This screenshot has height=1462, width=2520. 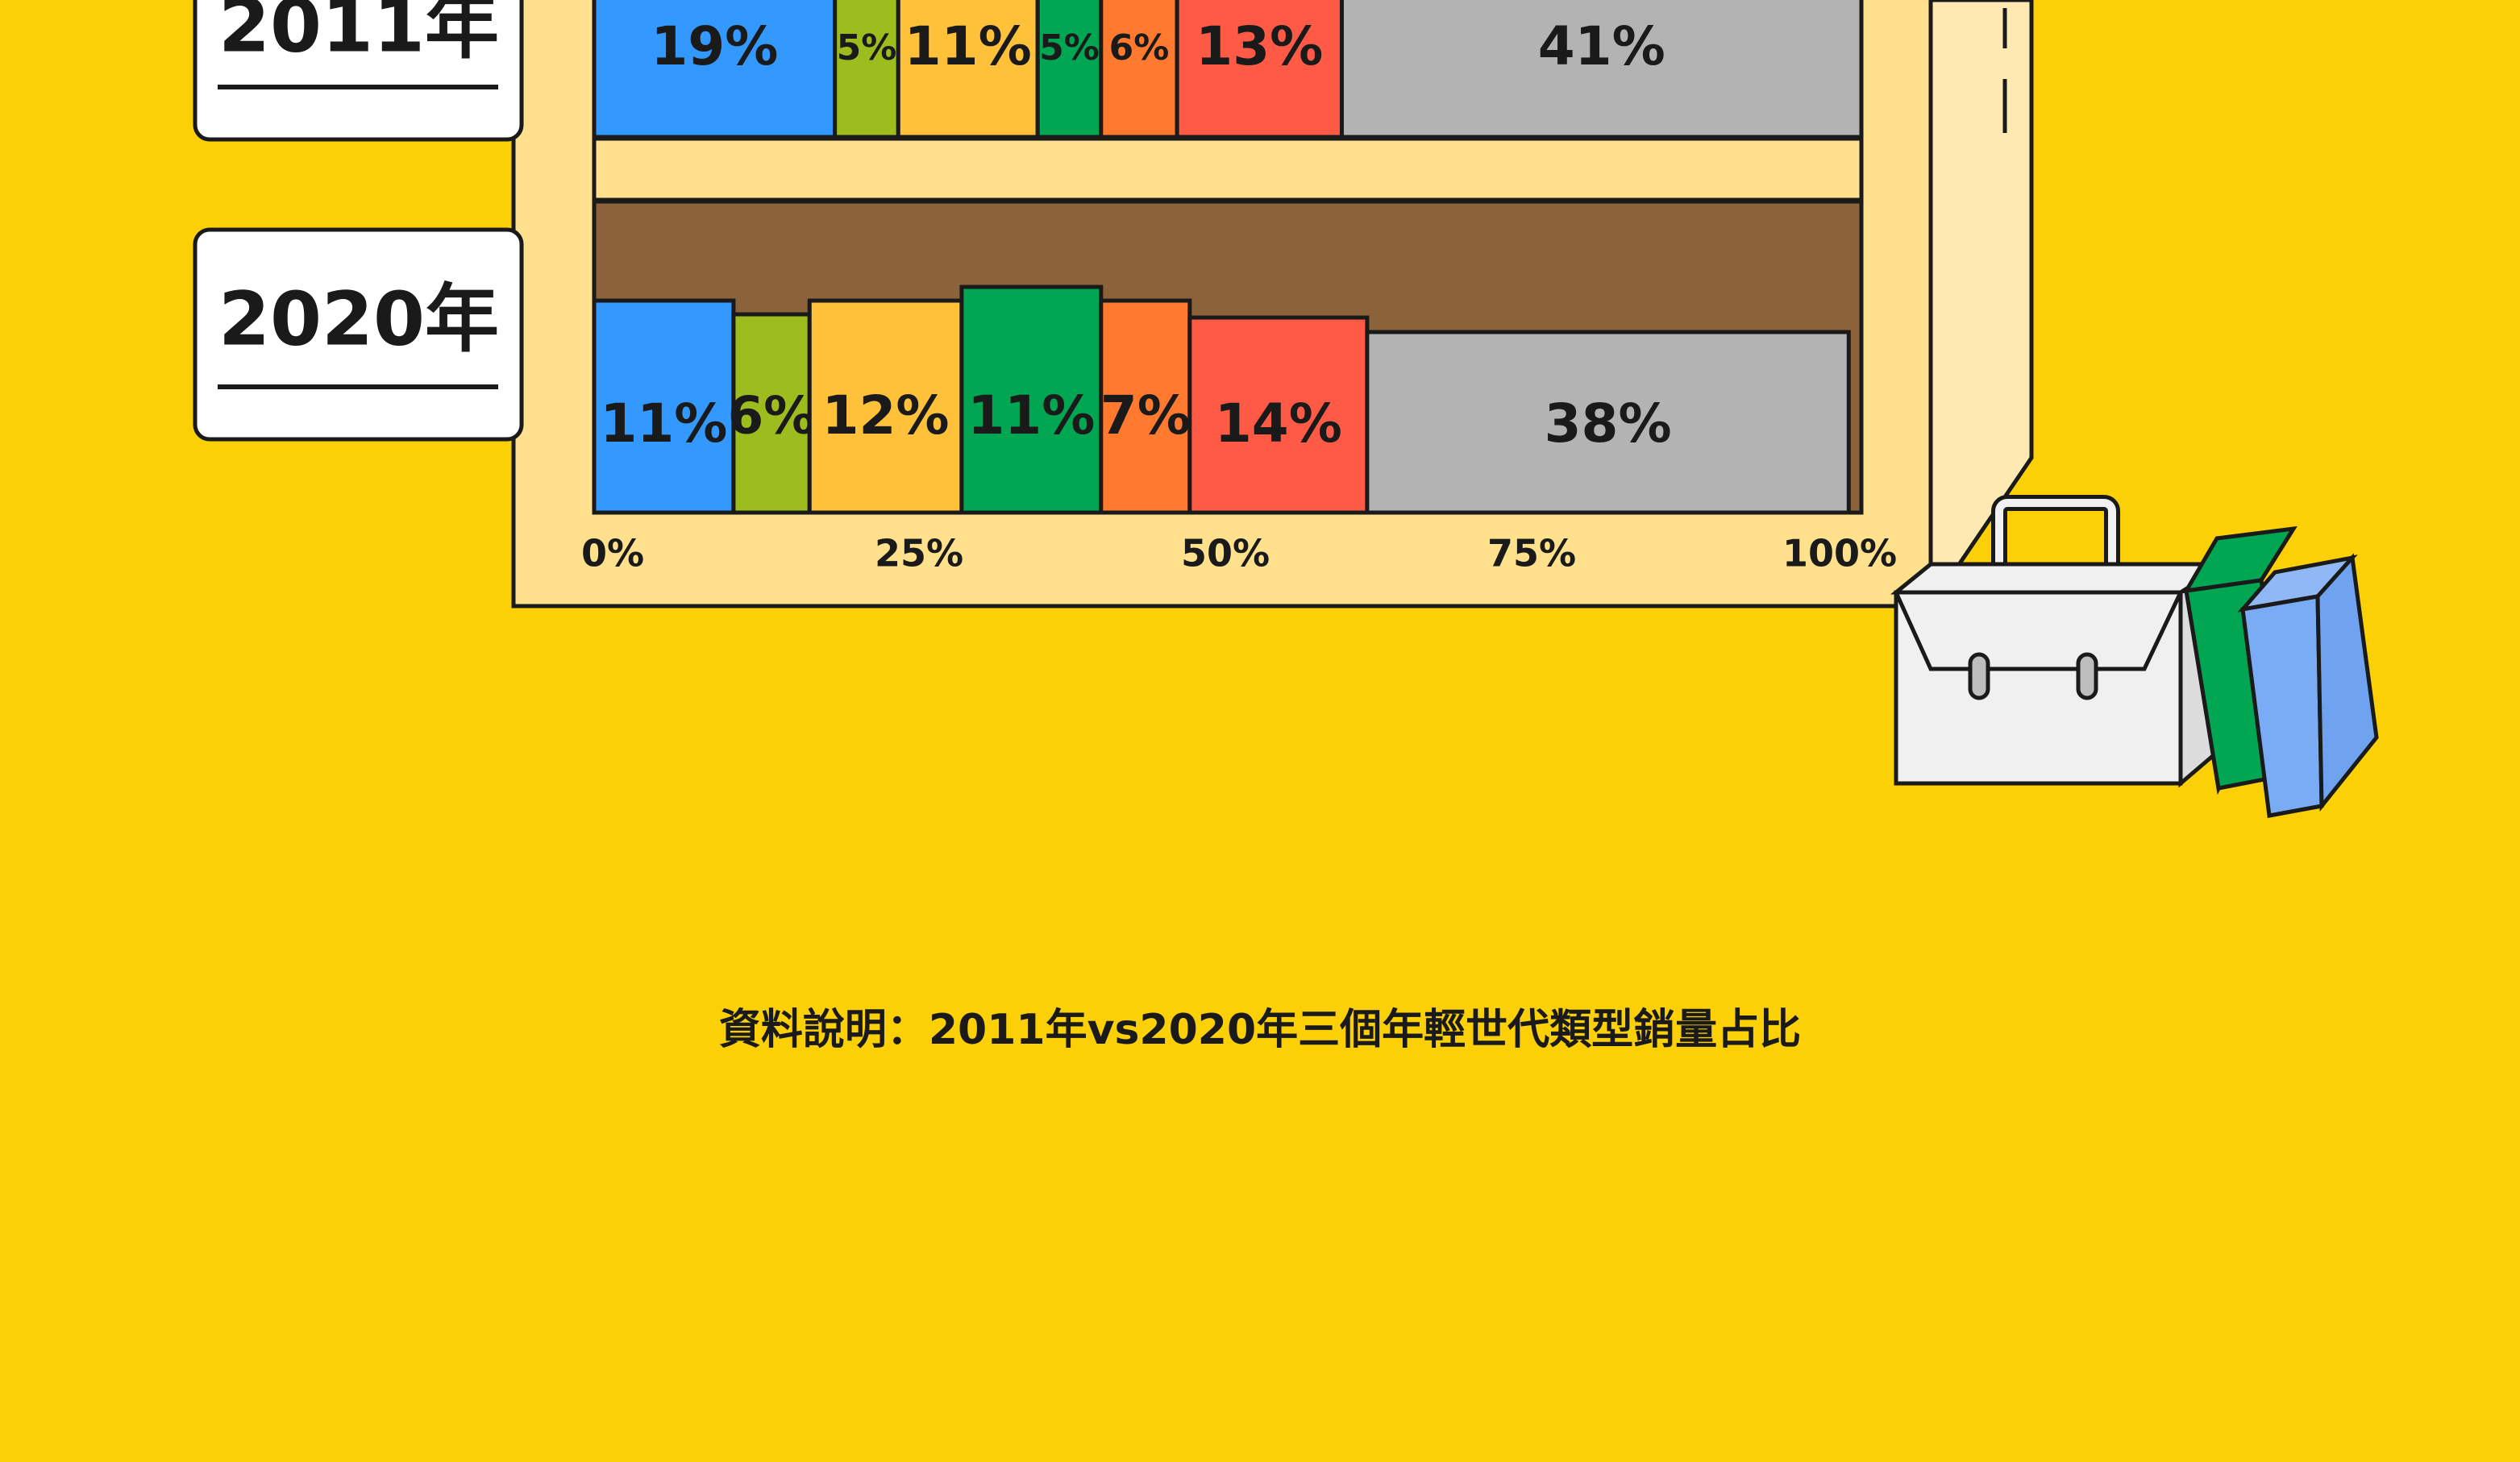 I want to click on row-label-2020: 2020年, so click(x=358, y=334).